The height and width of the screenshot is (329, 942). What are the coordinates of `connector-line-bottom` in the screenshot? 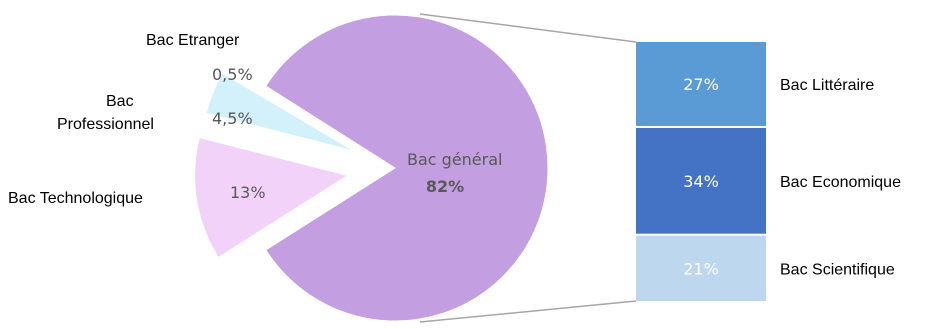 It's located at (528, 311).